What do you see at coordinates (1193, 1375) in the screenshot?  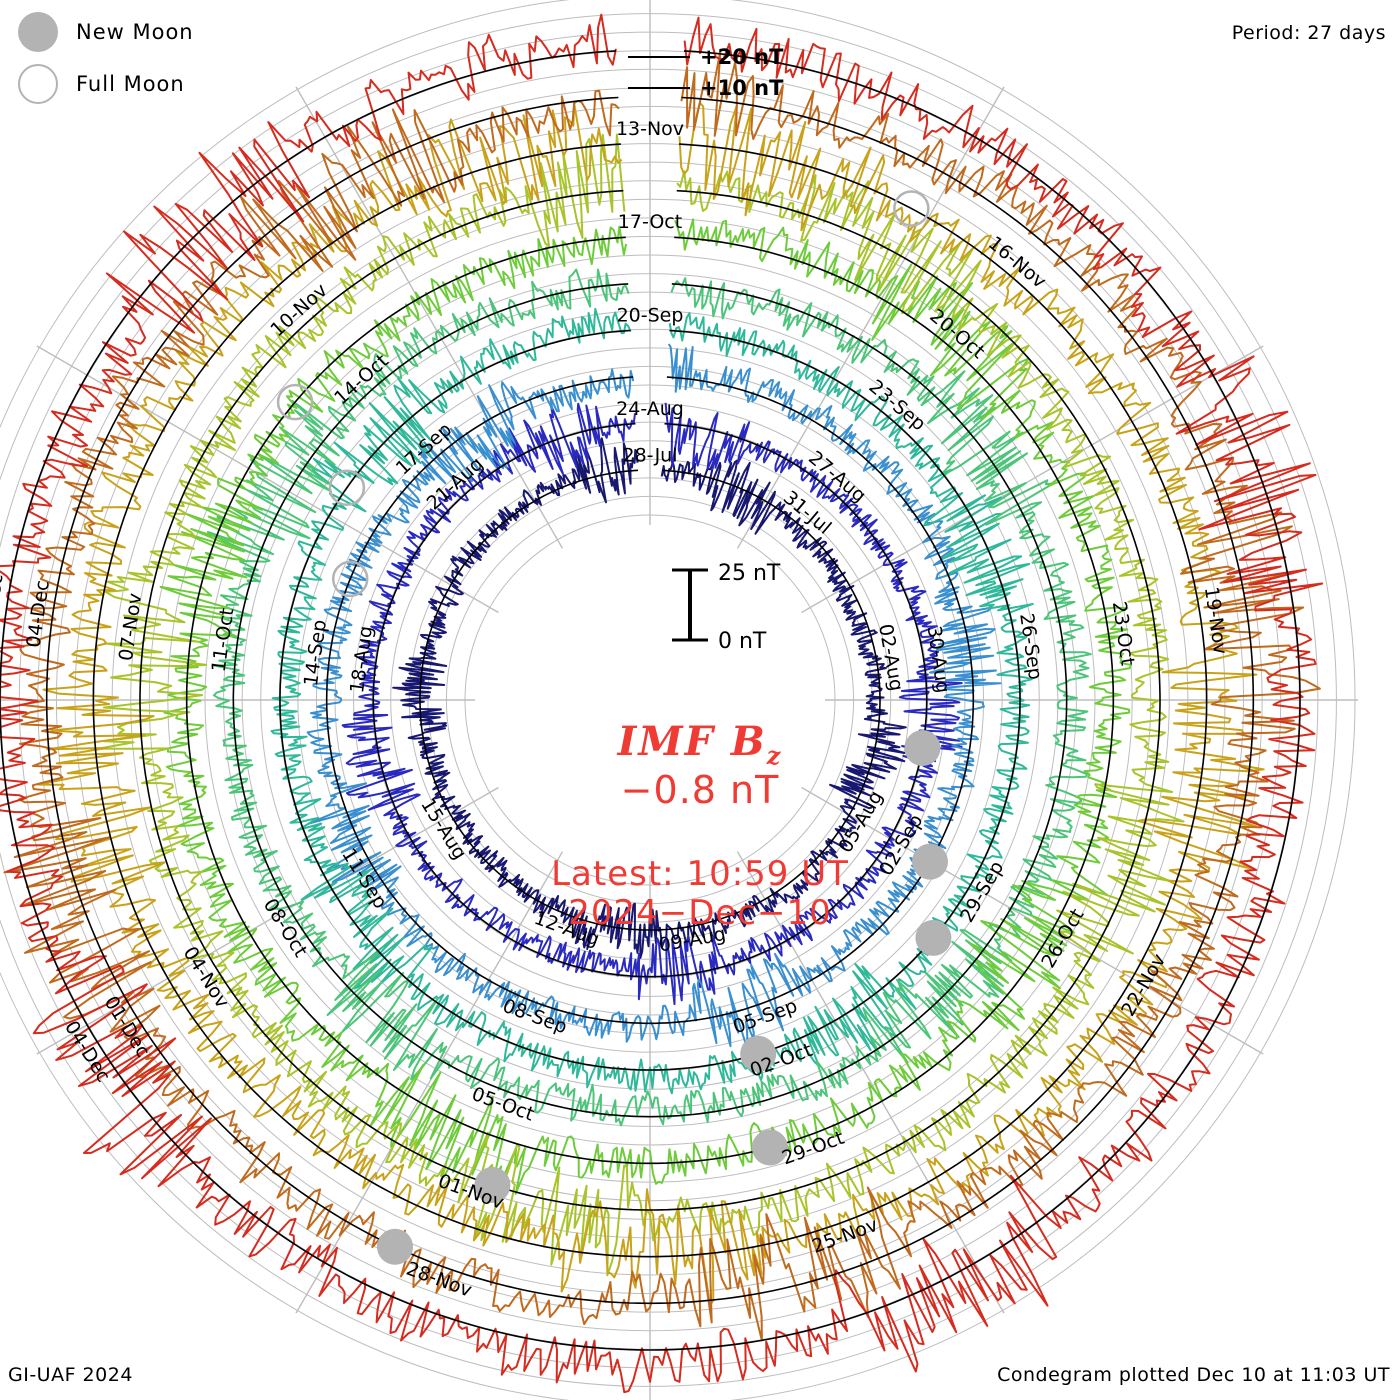 I see `plotted-label: Condegram plotted Dec 10 at 11:03 UT` at bounding box center [1193, 1375].